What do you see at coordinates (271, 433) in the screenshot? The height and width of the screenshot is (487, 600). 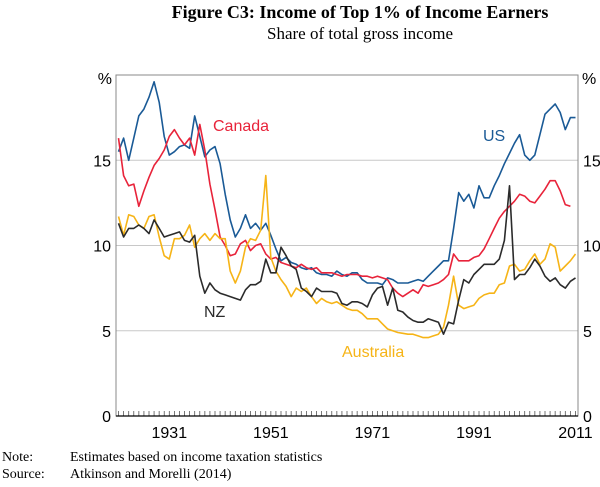 I see `x-tick-label: 1951` at bounding box center [271, 433].